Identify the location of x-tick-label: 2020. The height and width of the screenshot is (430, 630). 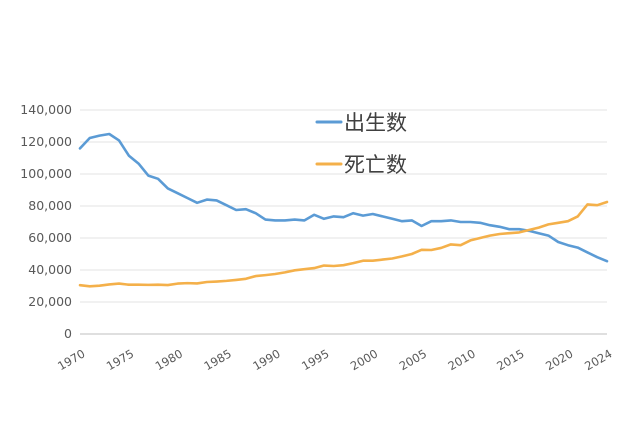
(559, 359).